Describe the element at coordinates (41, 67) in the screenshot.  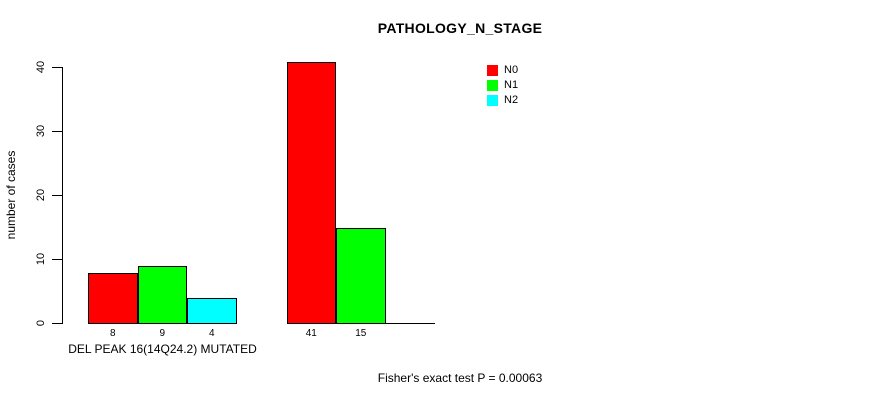
I see `y-tick-label: 40` at that location.